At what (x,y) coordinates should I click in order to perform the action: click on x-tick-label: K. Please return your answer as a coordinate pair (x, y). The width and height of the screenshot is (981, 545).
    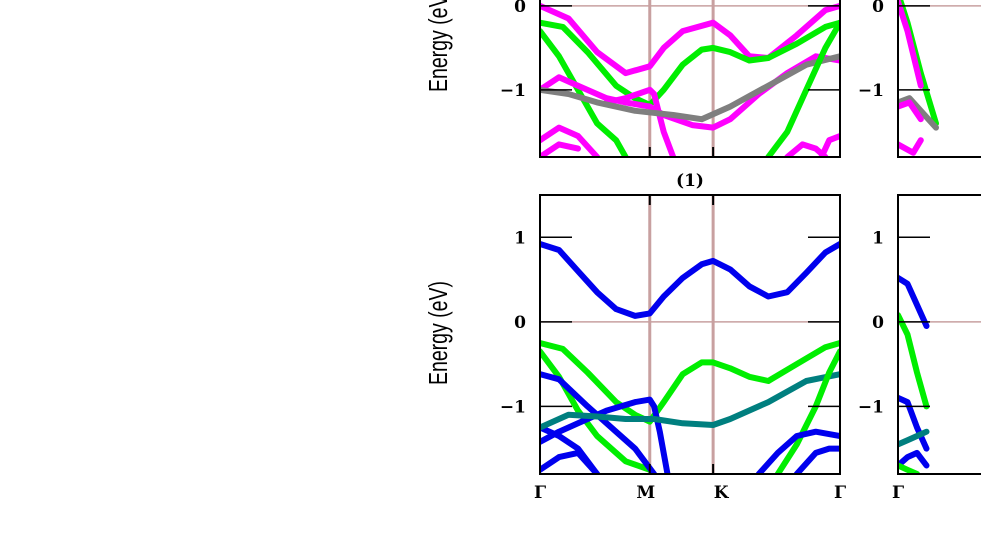
    Looking at the image, I should click on (722, 493).